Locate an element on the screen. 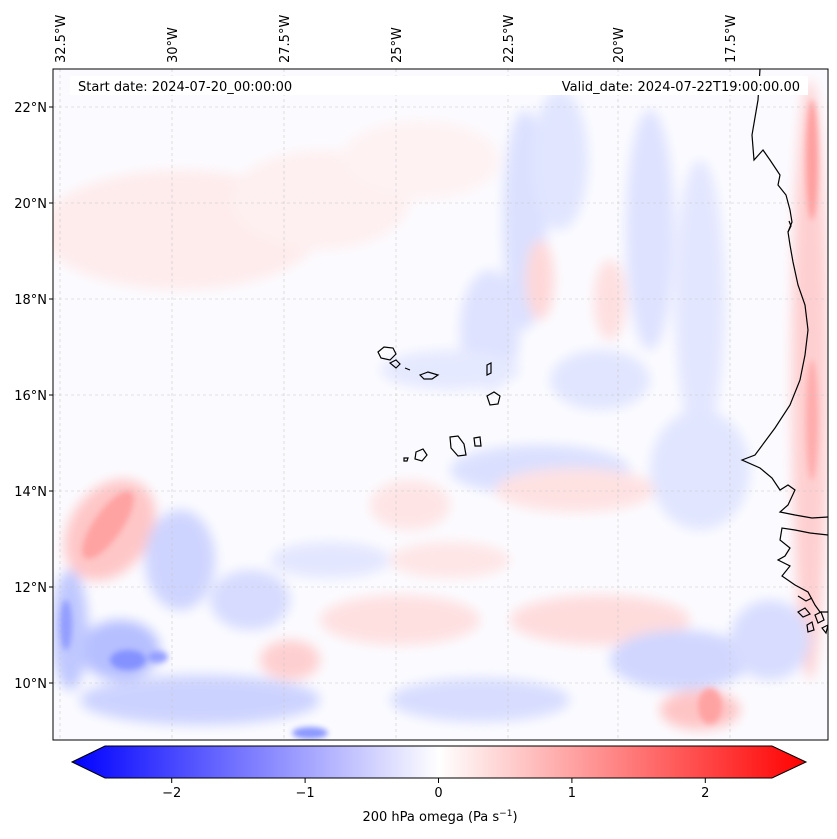  latitude-labels: 22°N 20°N 18°N 16°N 14°N 12°N 10°N is located at coordinates (33, 396).